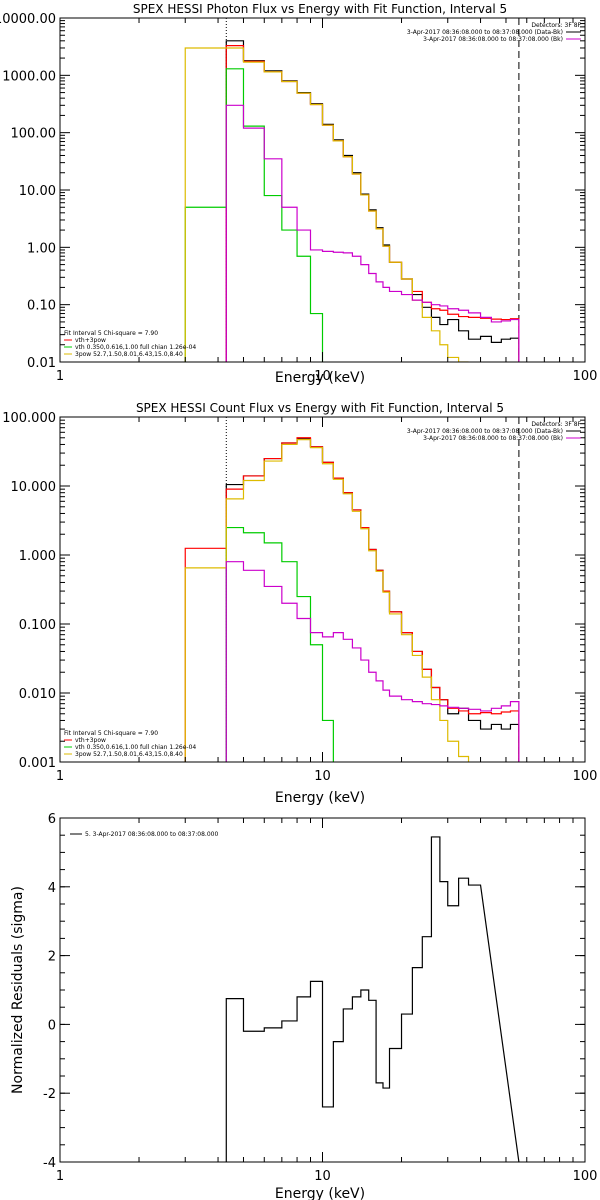 Image resolution: width=600 pixels, height=1200 pixels. I want to click on y-tick-label: 1.00, so click(41, 248).